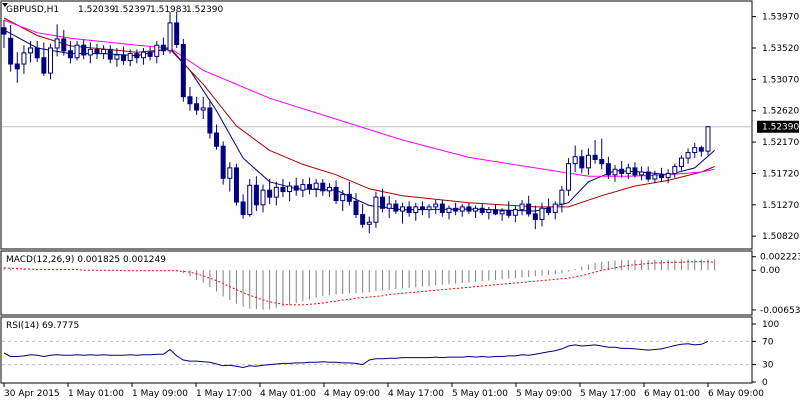  I want to click on macd-signal-line, so click(359, 283).